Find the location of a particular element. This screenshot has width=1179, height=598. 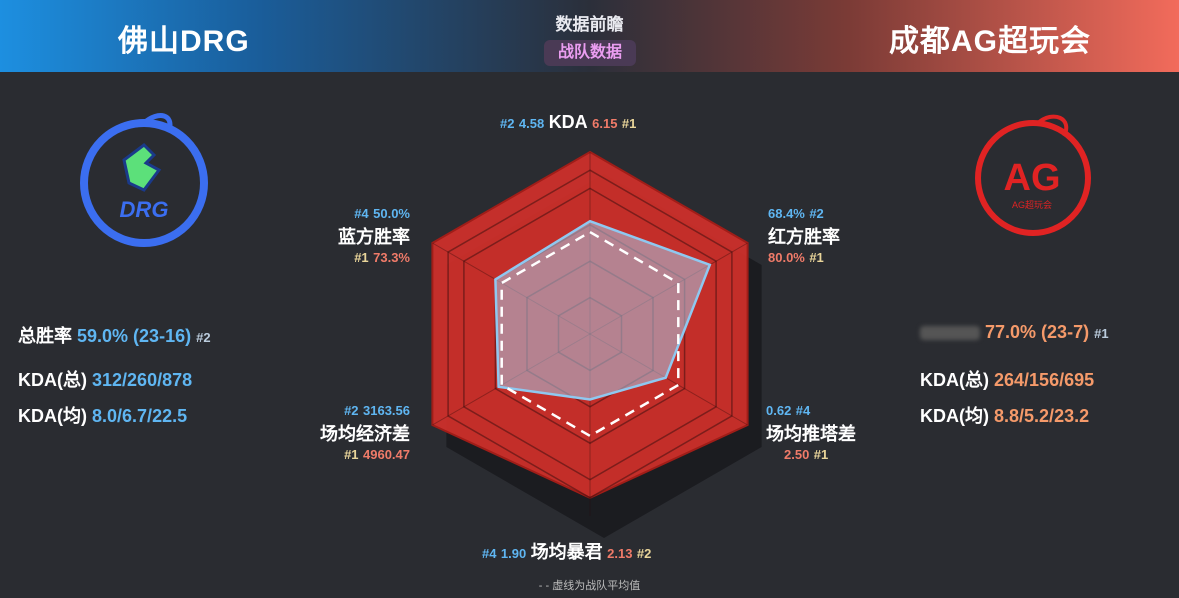

gold-label: 场均经济差 is located at coordinates (365, 434).